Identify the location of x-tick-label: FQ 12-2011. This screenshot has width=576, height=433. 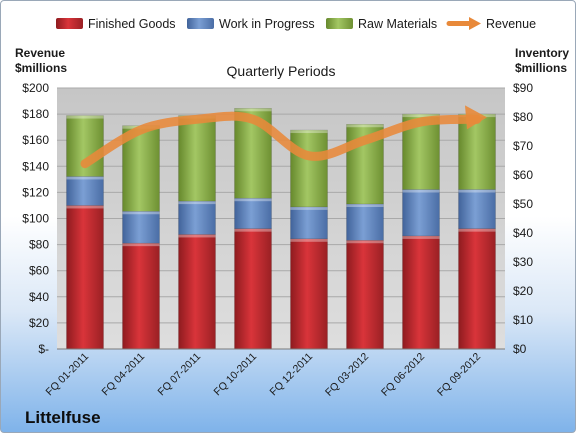
(292, 375).